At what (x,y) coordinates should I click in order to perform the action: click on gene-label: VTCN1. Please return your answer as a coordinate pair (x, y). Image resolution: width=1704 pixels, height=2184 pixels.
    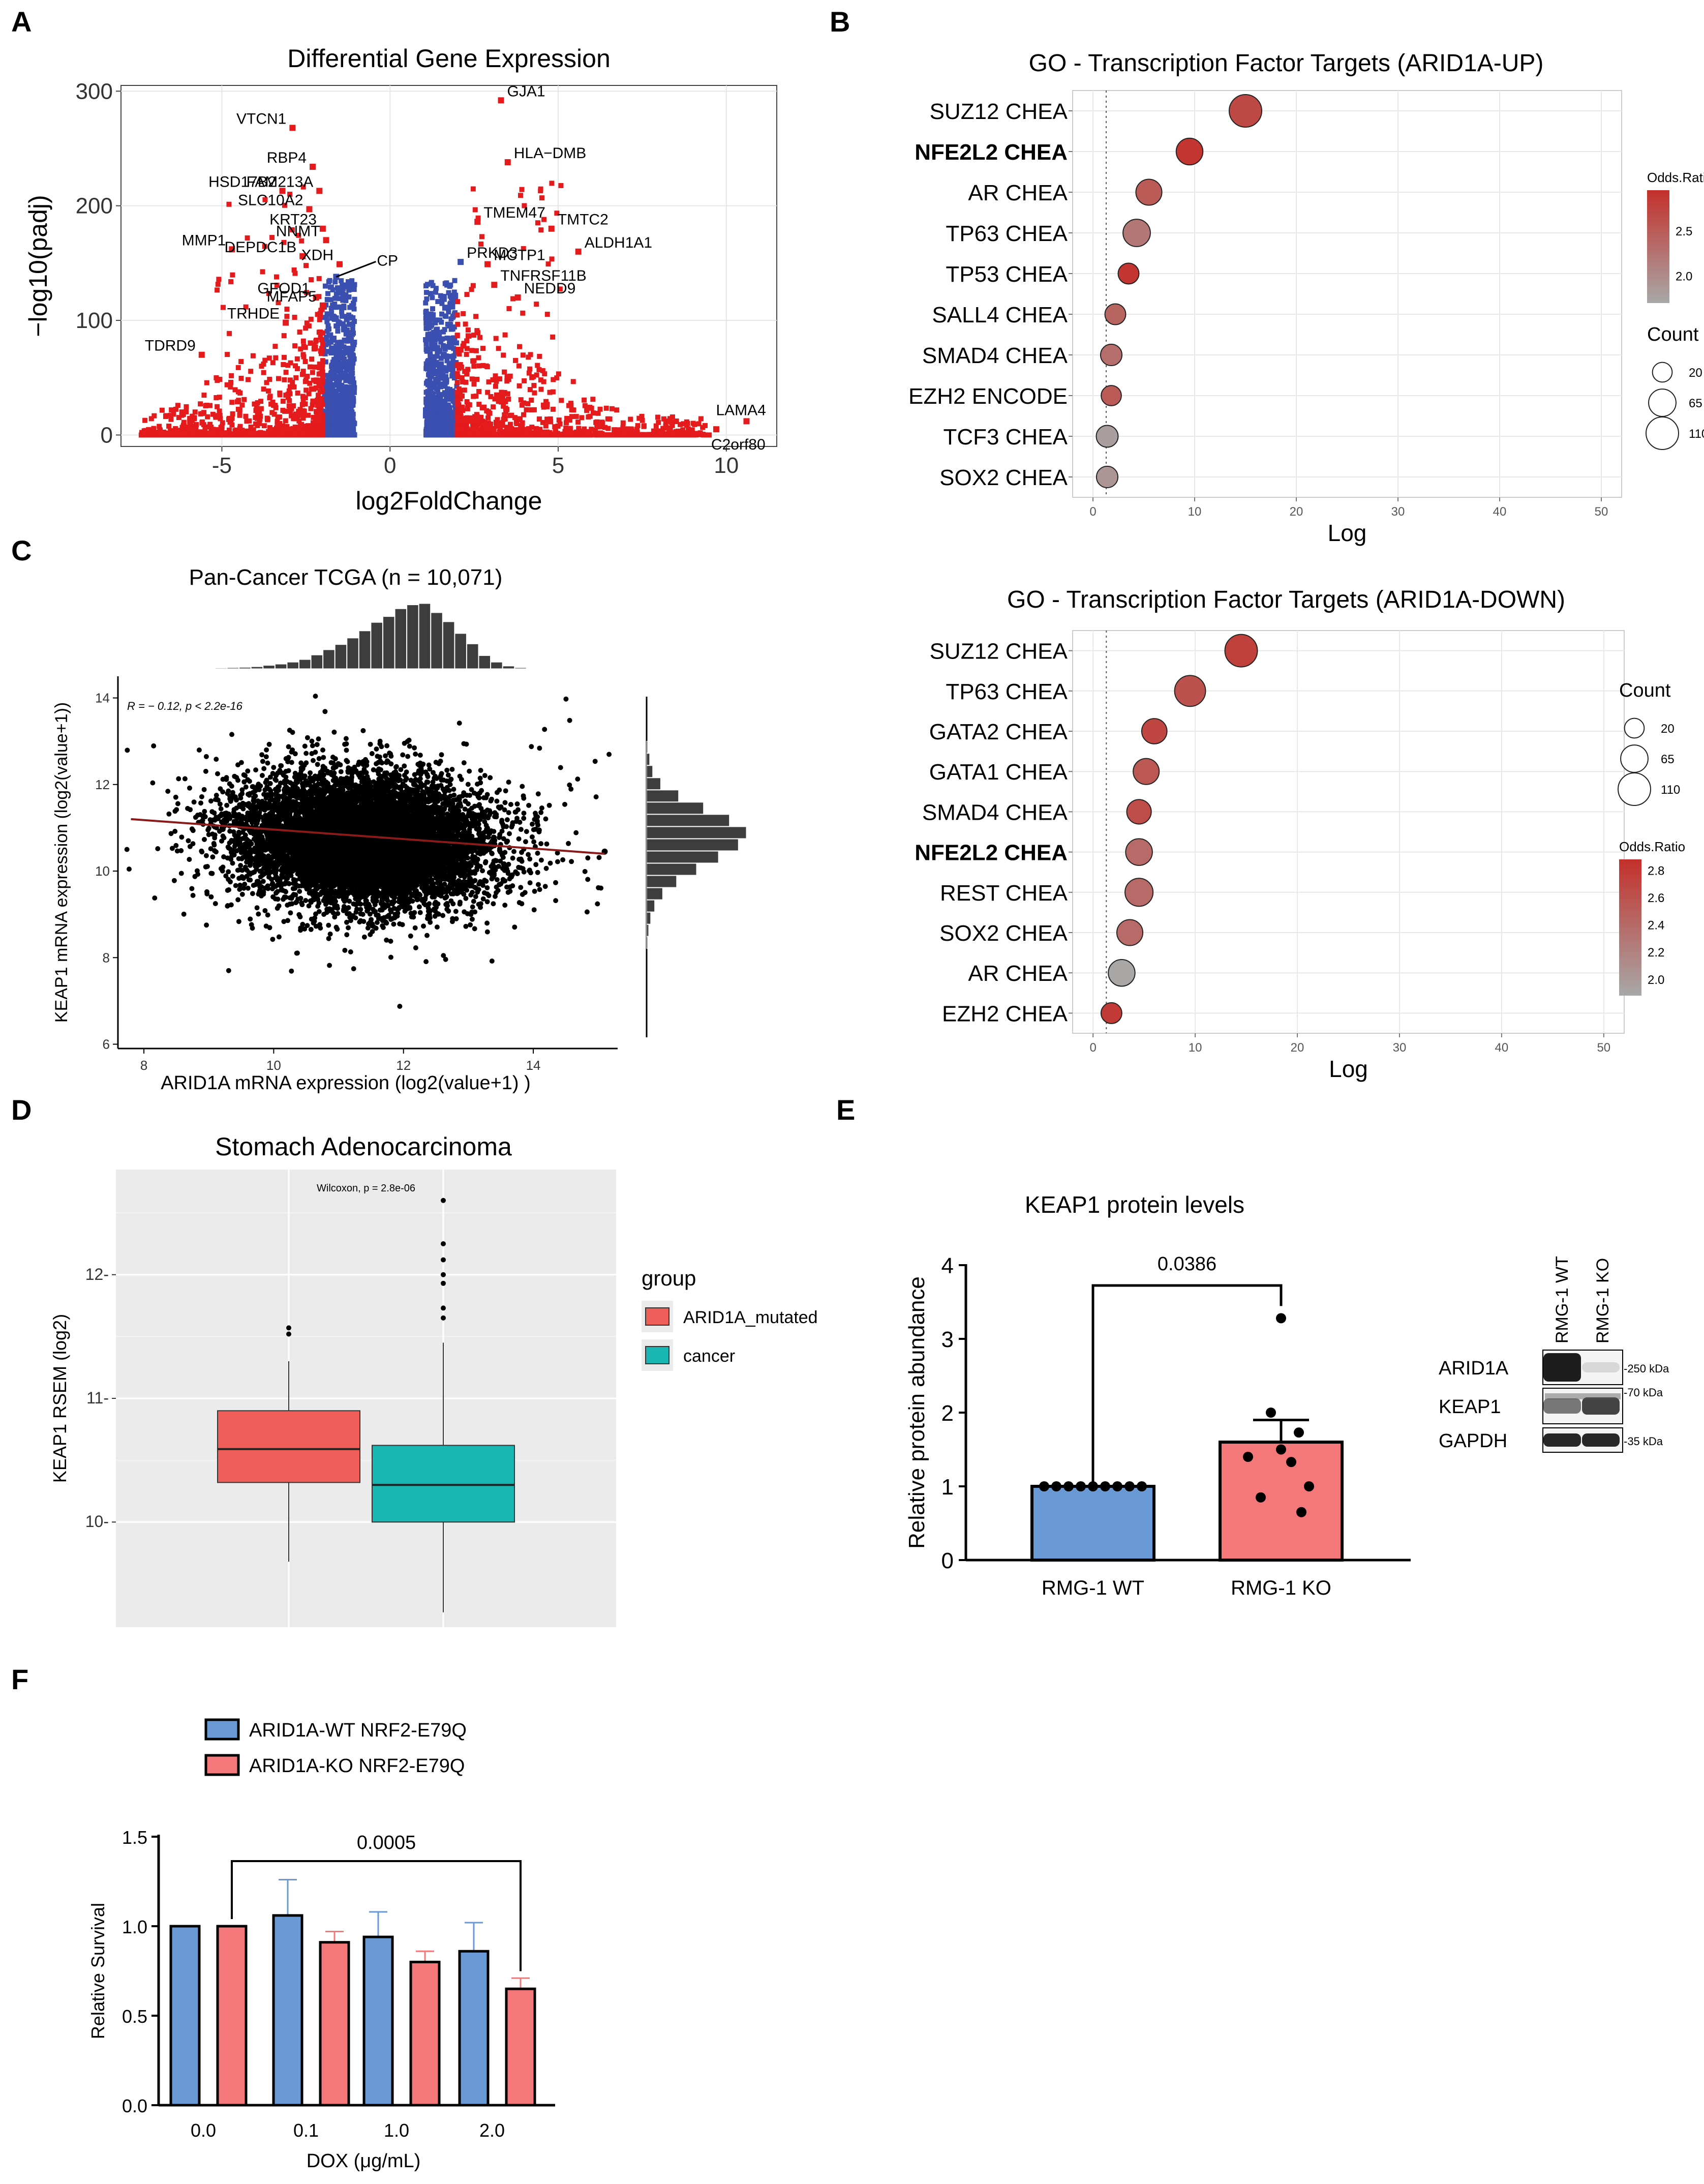
    Looking at the image, I should click on (261, 118).